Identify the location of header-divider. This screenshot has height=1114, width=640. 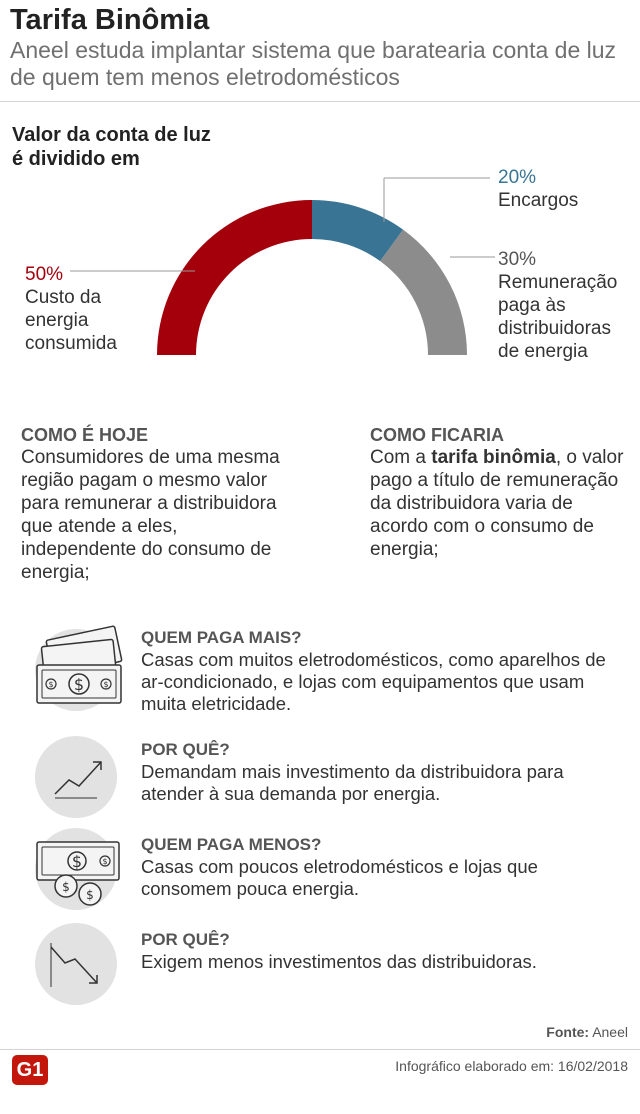
(320, 101).